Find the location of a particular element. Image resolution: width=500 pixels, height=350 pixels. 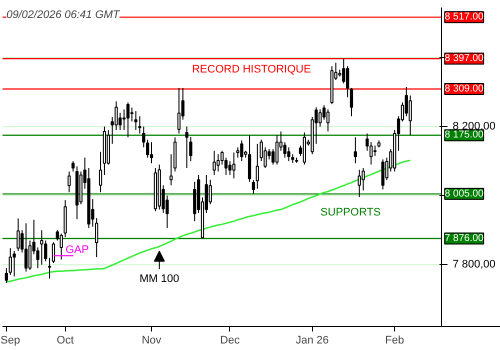

ref-line-label: 8 005.00 is located at coordinates (464, 194).